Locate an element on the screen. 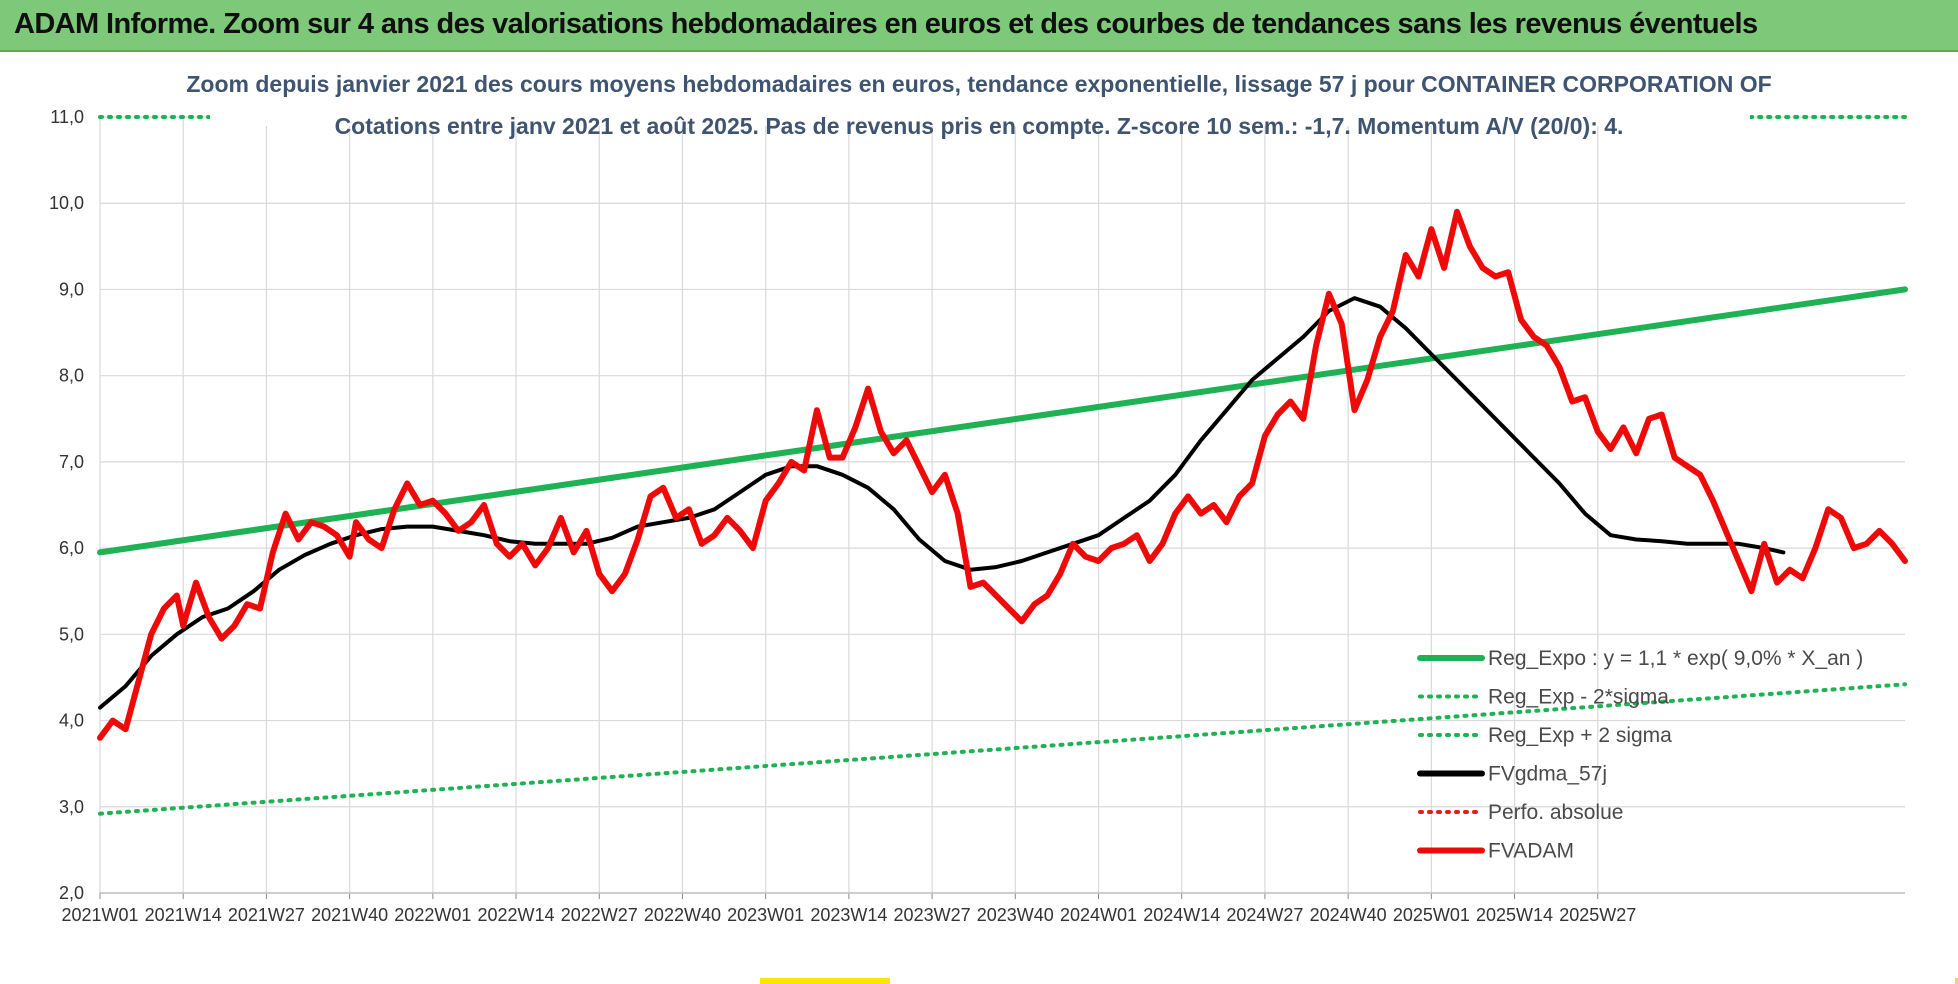 This screenshot has height=984, width=1958. x-tick-label: 2021W27 is located at coordinates (266, 915).